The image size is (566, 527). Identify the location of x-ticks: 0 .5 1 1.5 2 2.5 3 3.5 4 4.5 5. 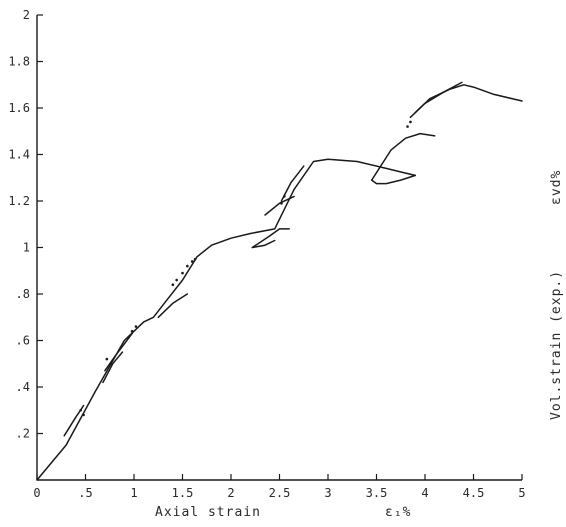
(279, 487).